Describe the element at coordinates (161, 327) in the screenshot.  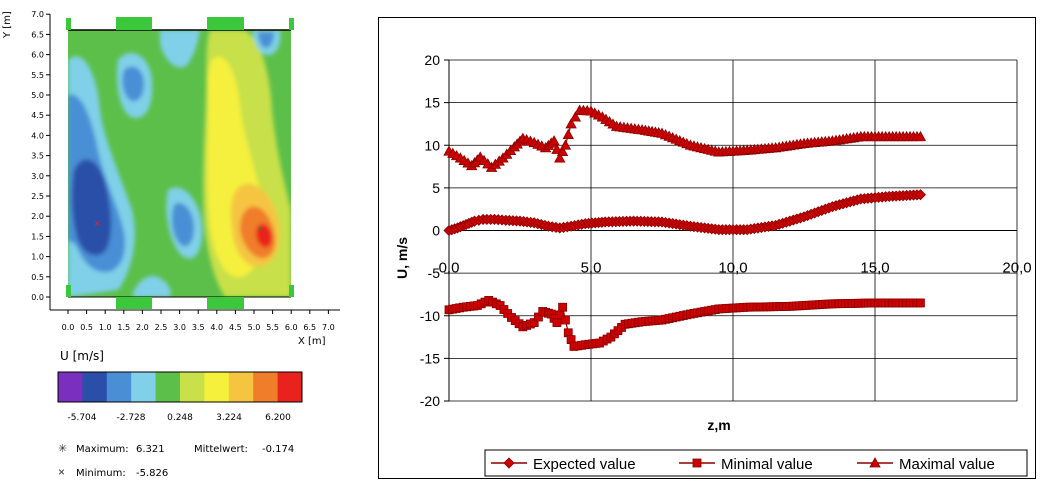
I see `contour-x-tick-label: 2.5` at that location.